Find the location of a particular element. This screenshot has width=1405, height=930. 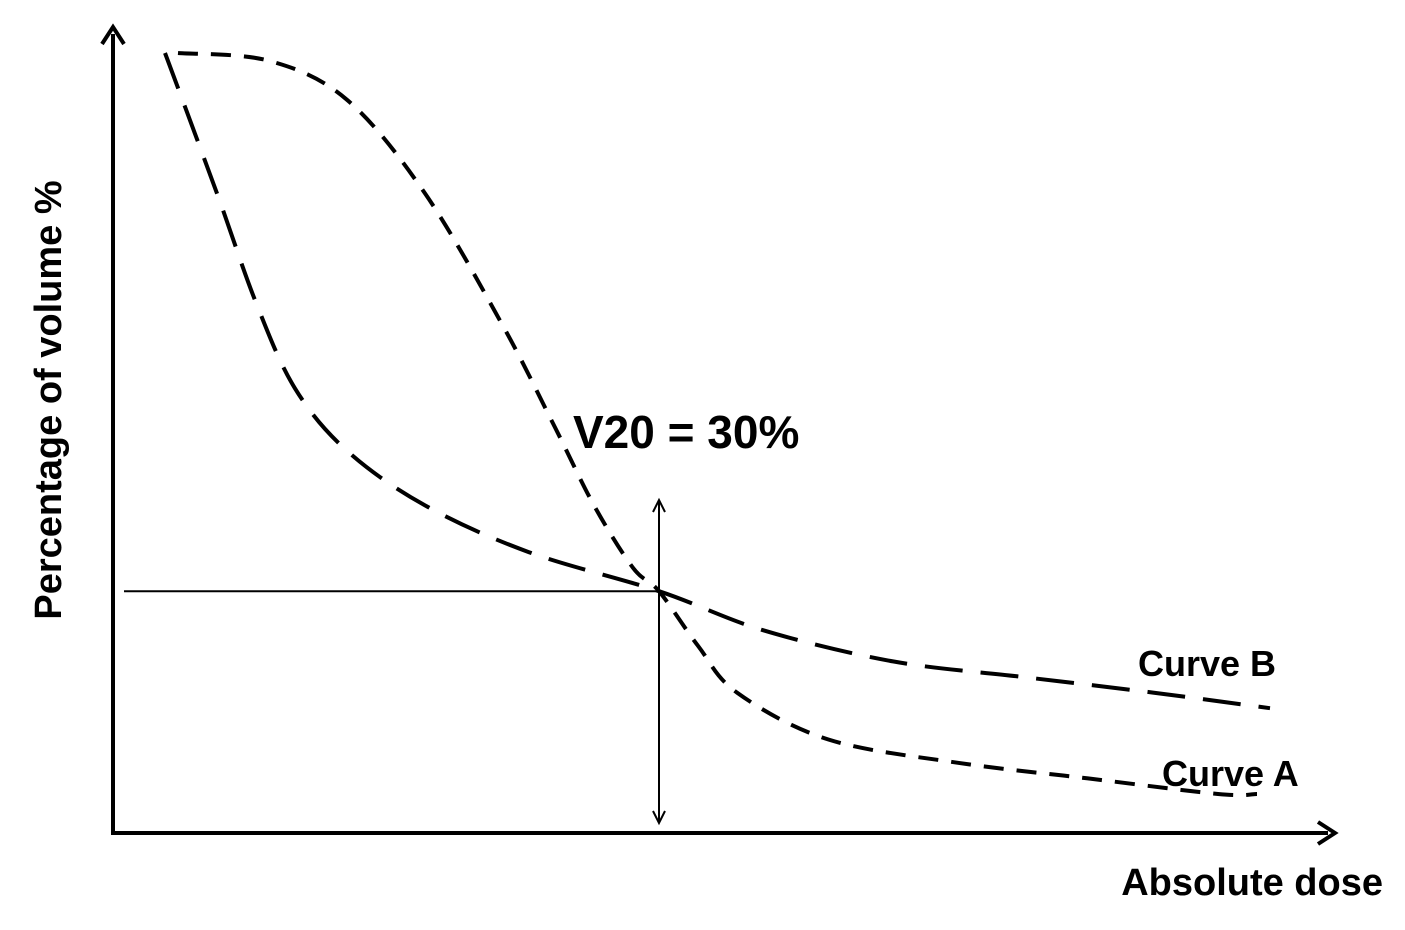

vertical-arrowhead-top is located at coordinates (659, 505).